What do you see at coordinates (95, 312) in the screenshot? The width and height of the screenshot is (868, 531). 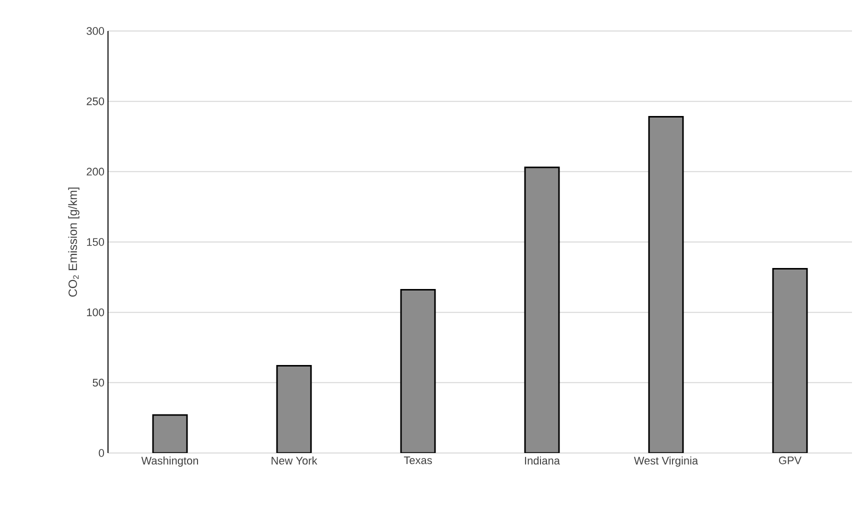 I see `y-tick-label: 100` at bounding box center [95, 312].